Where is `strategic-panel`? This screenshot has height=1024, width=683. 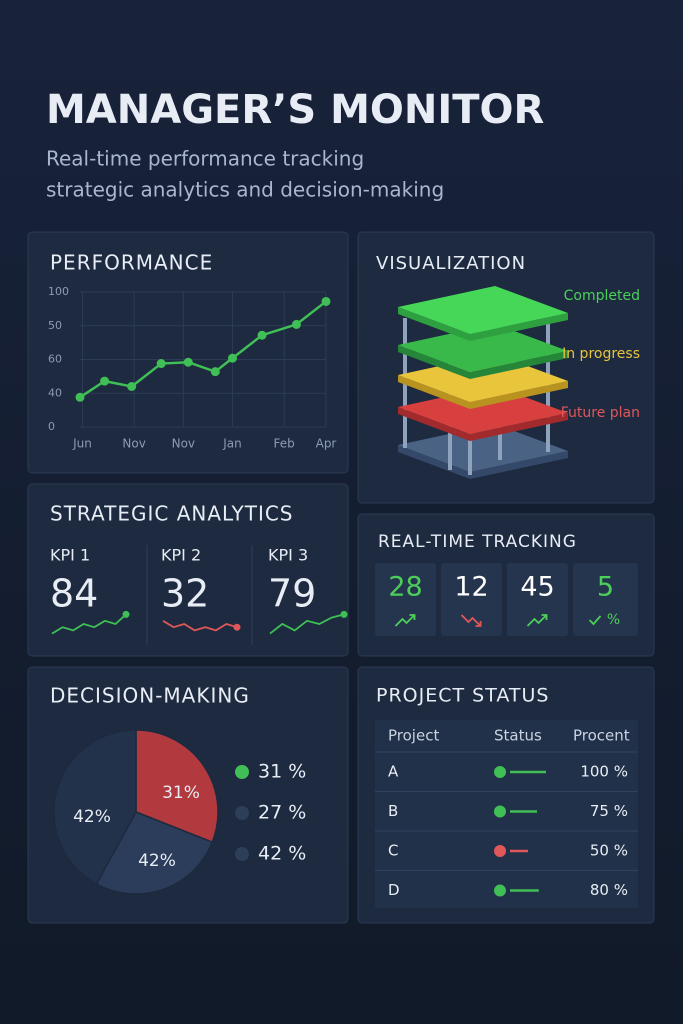 strategic-panel is located at coordinates (188, 570).